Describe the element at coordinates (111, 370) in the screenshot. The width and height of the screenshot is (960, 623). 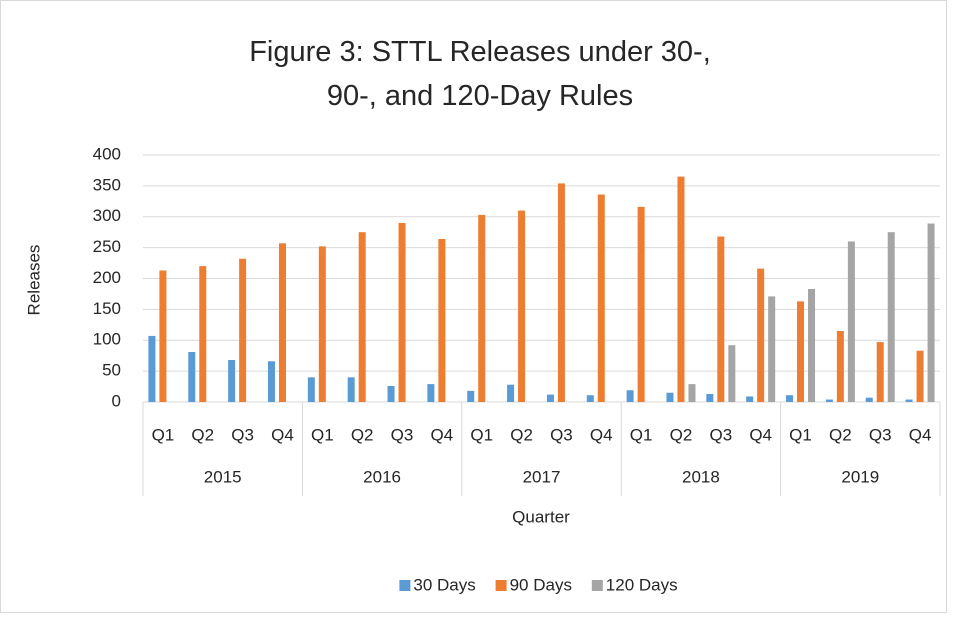
I see `y-tick-label: 50` at that location.